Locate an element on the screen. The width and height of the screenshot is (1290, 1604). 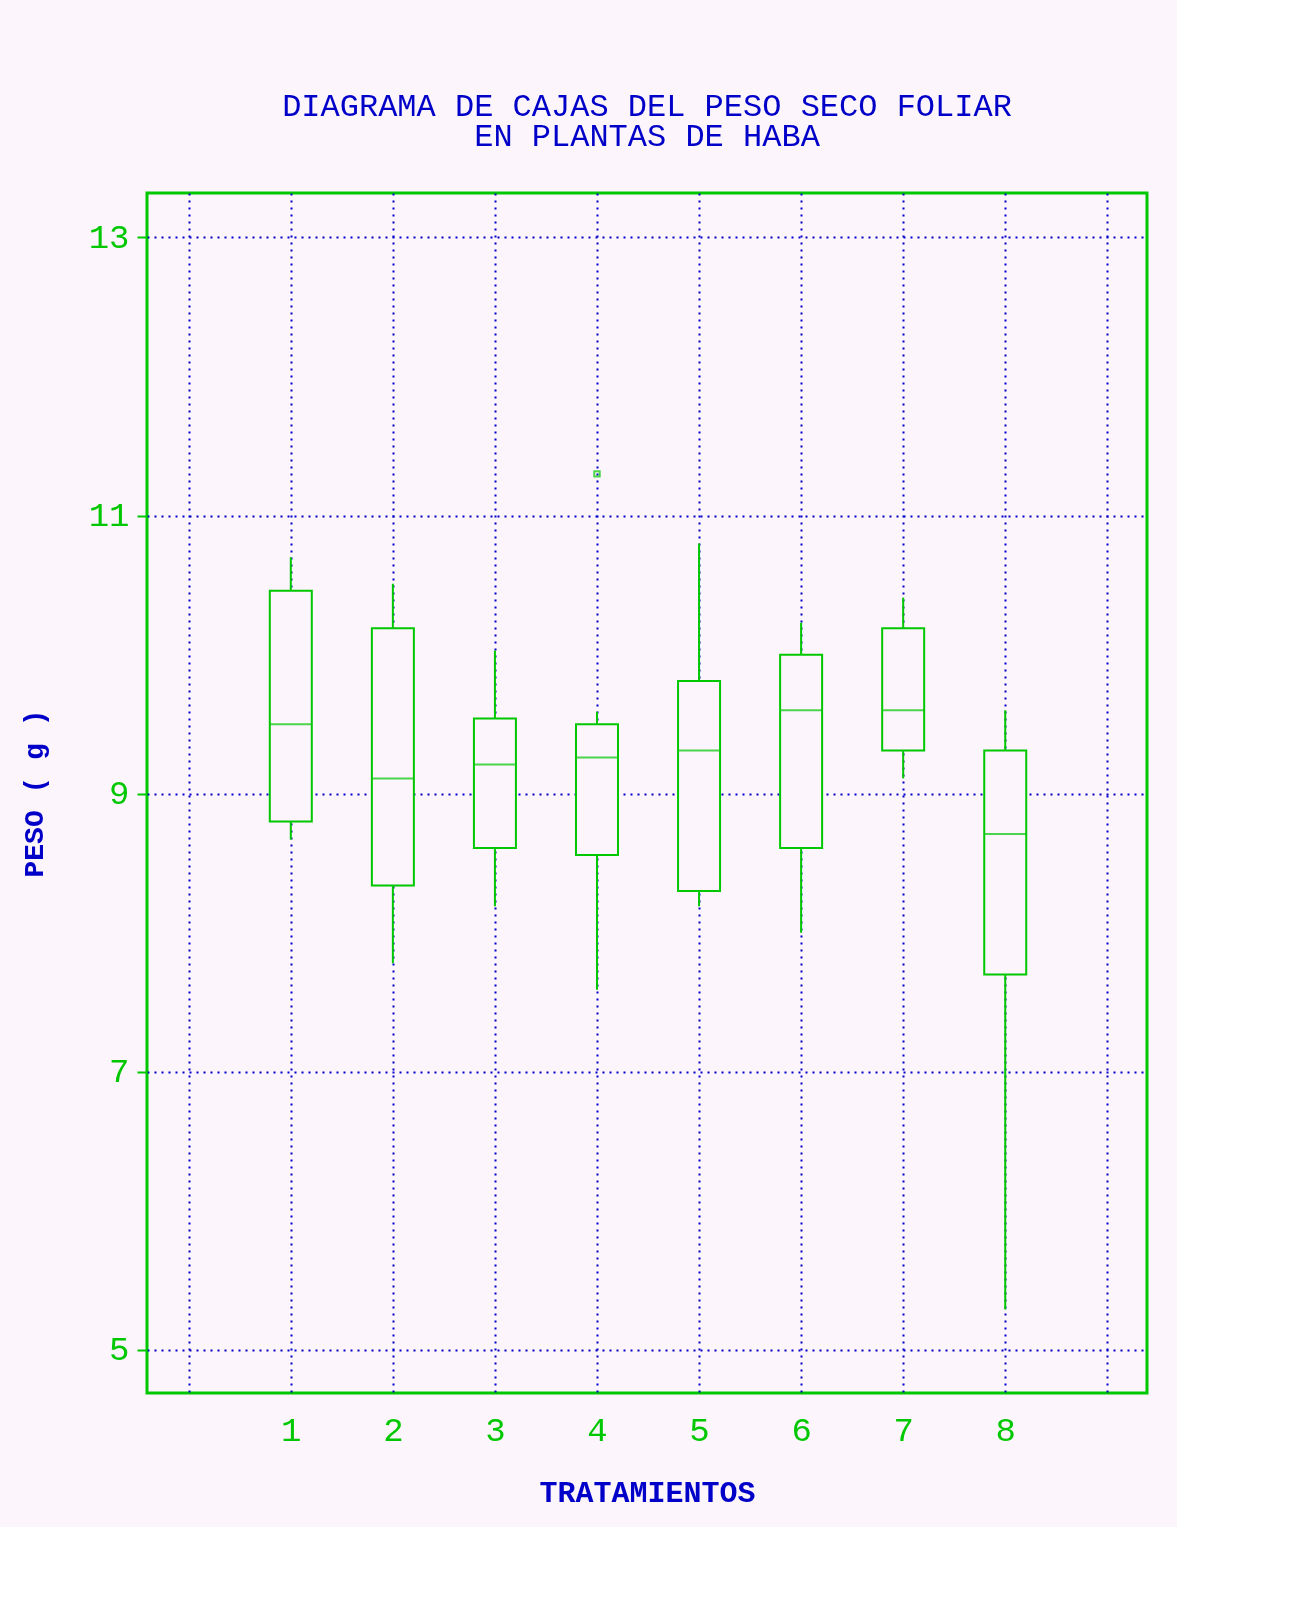
y-tick-label: 13 is located at coordinates (109, 239).